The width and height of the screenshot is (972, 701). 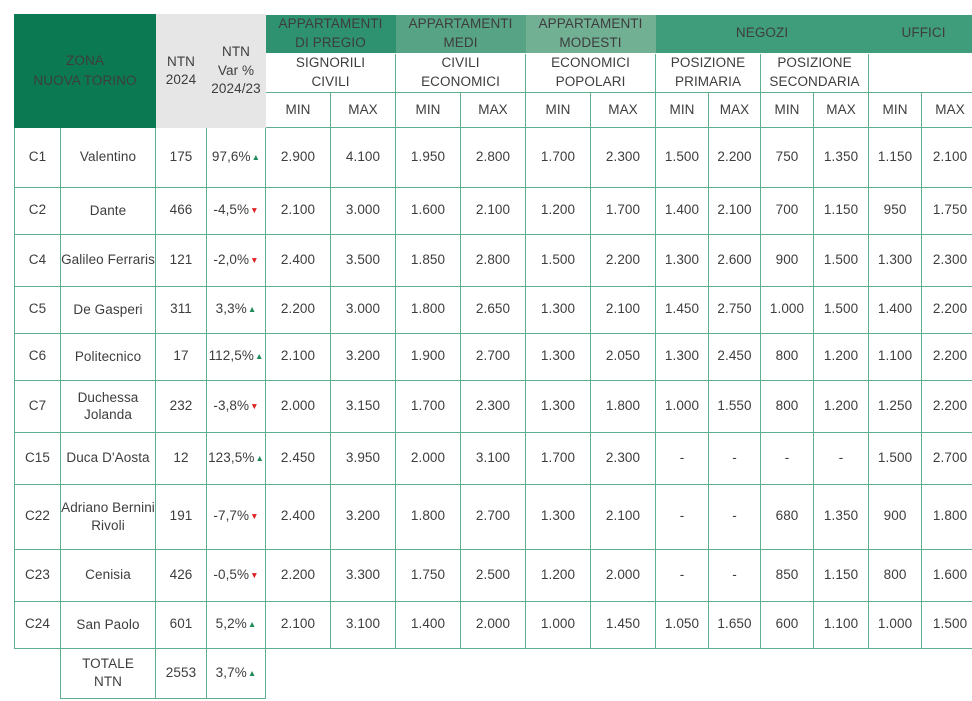 I want to click on header-minmax-11: MAX, so click(x=946, y=109).